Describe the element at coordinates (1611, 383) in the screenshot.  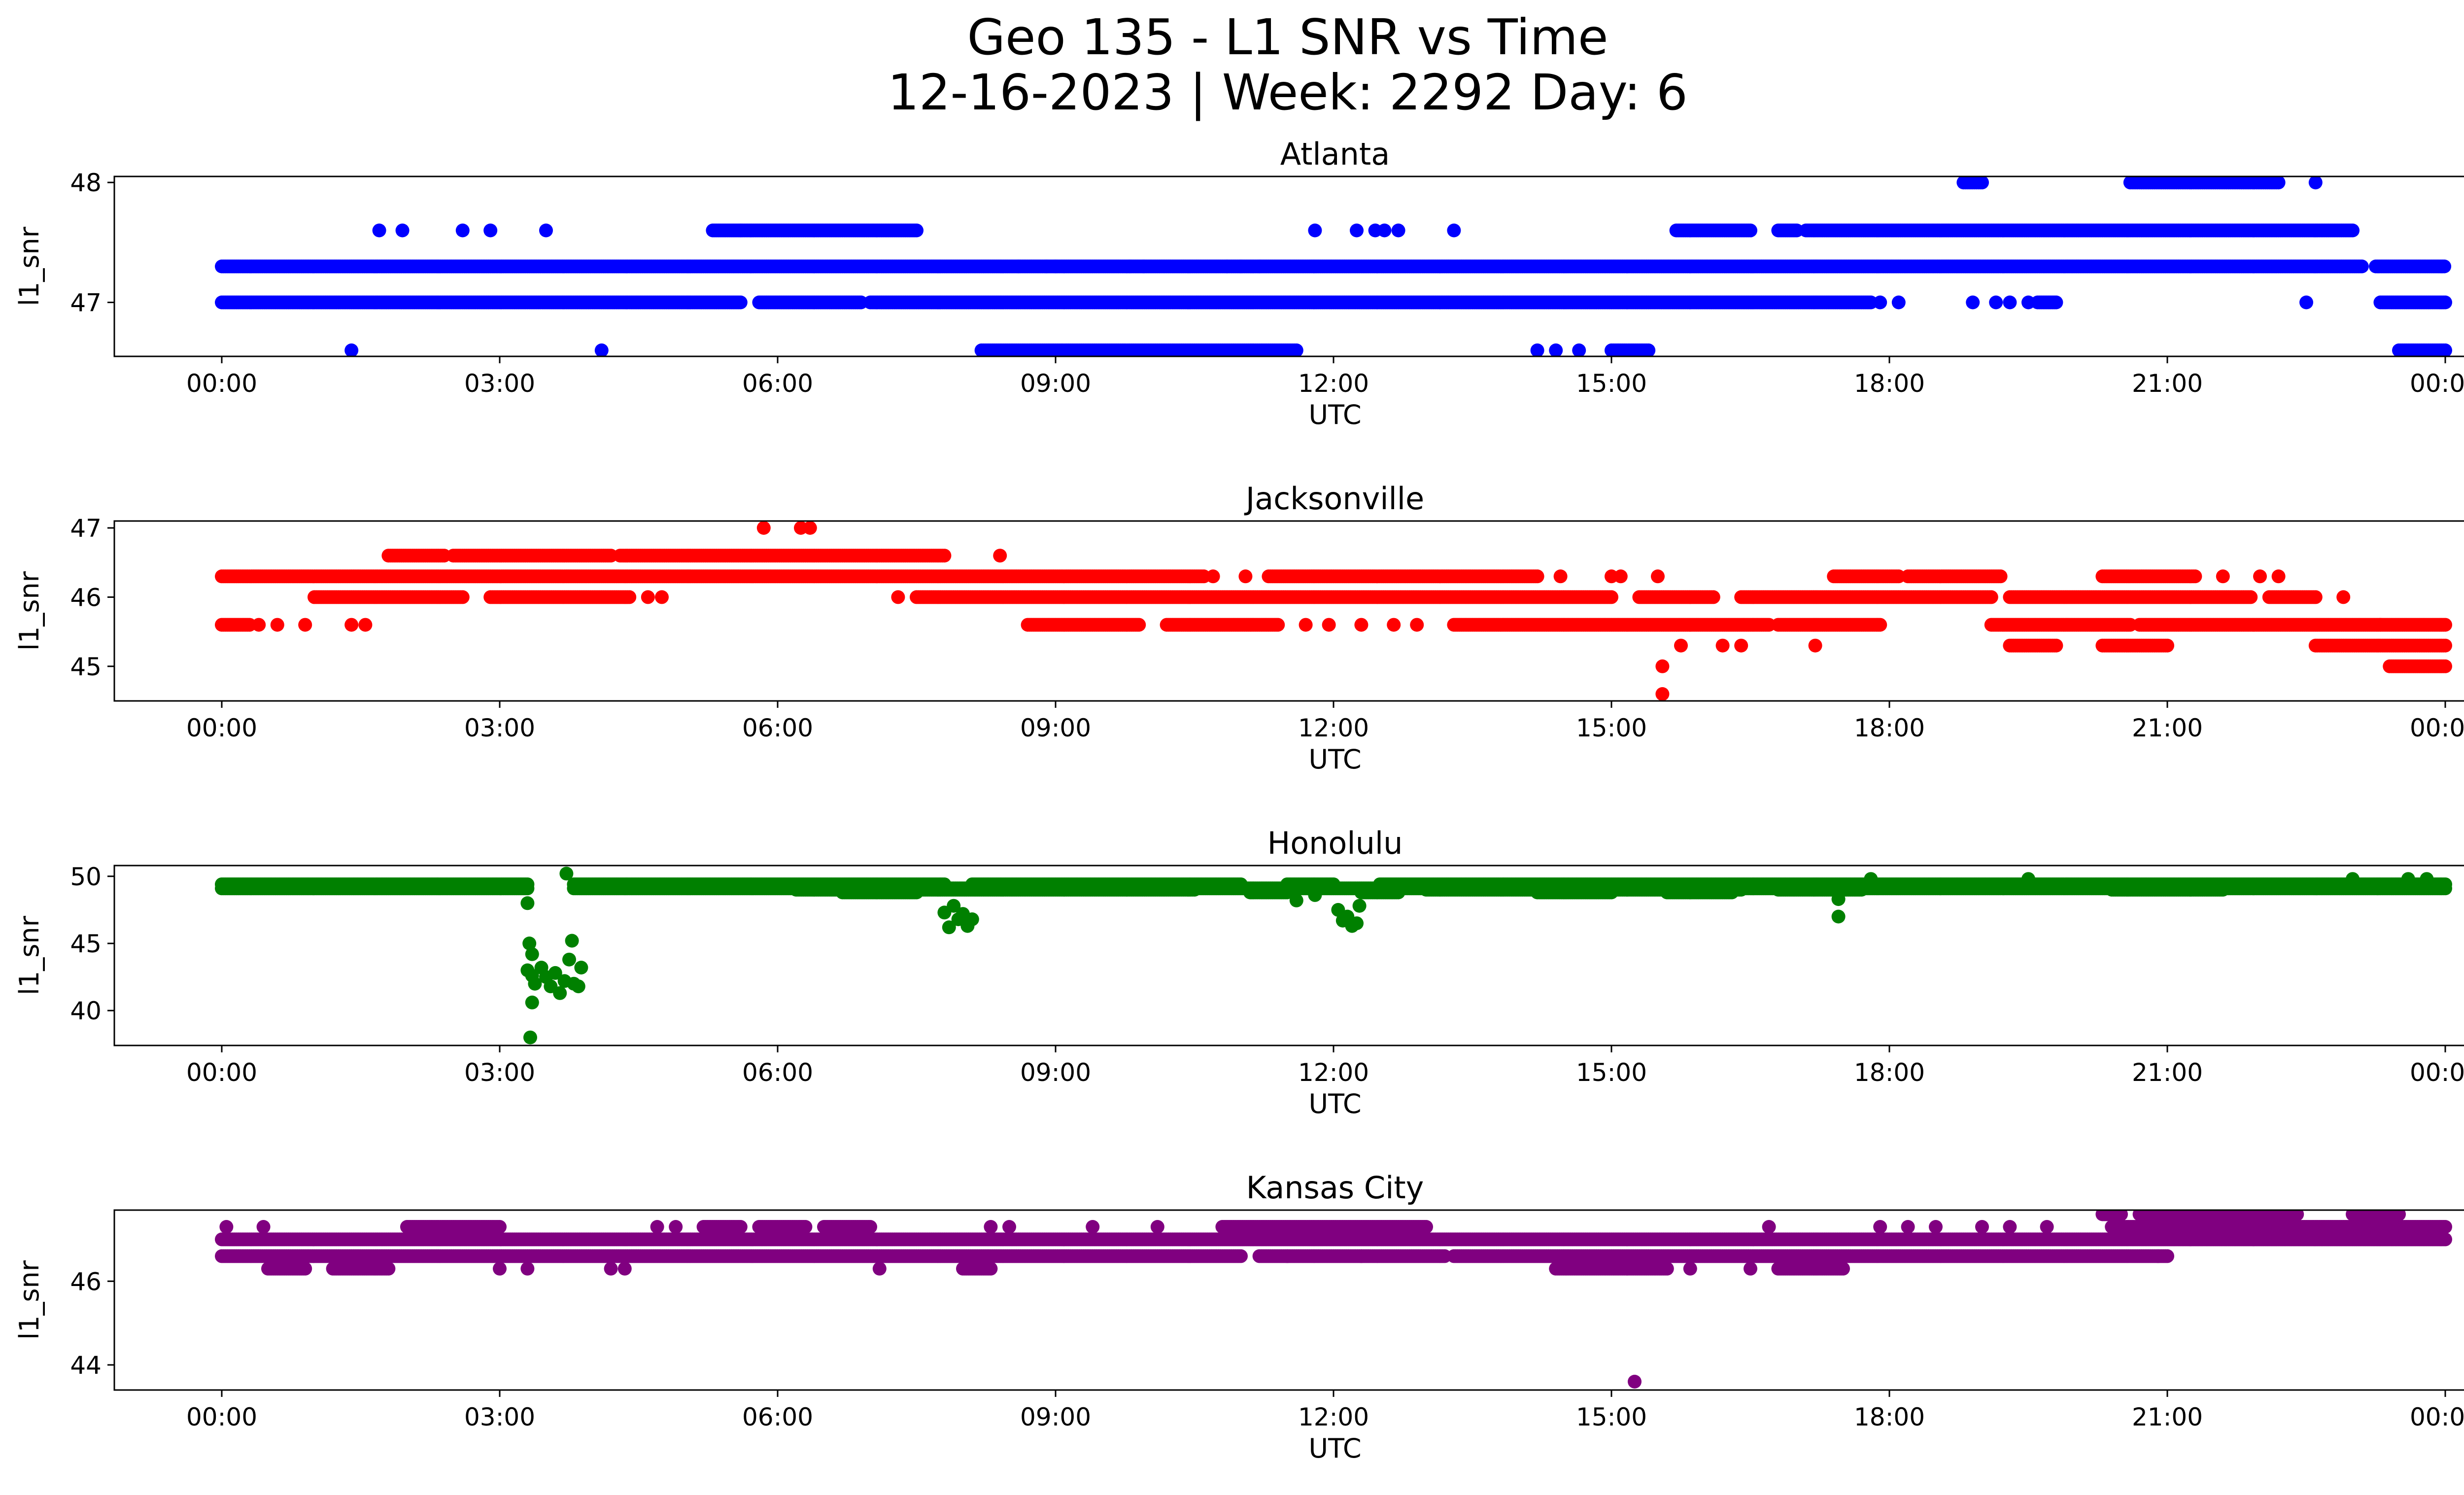
I see `x-tick-label: 15:00` at that location.